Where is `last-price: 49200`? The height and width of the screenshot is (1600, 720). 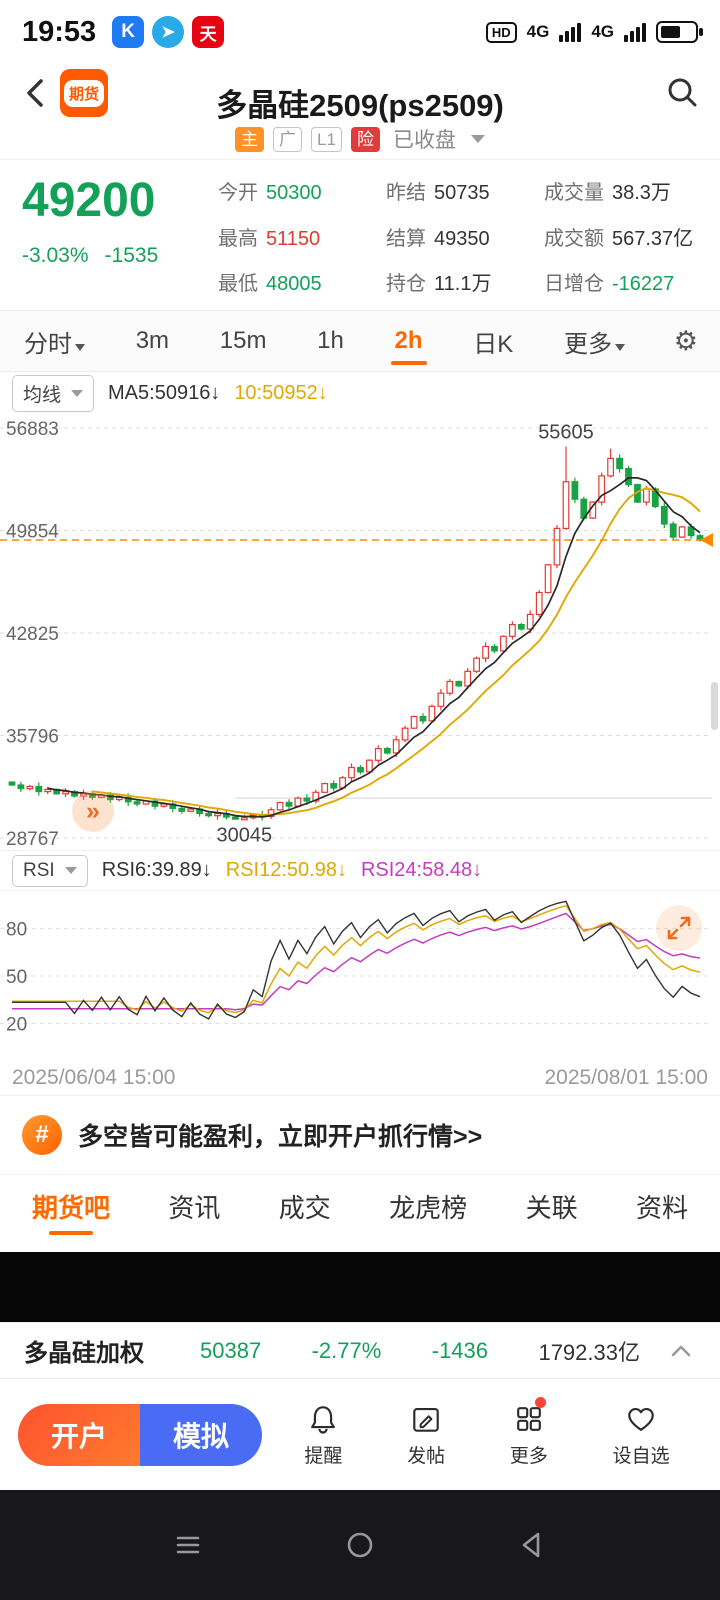
last-price: 49200 is located at coordinates (89, 200).